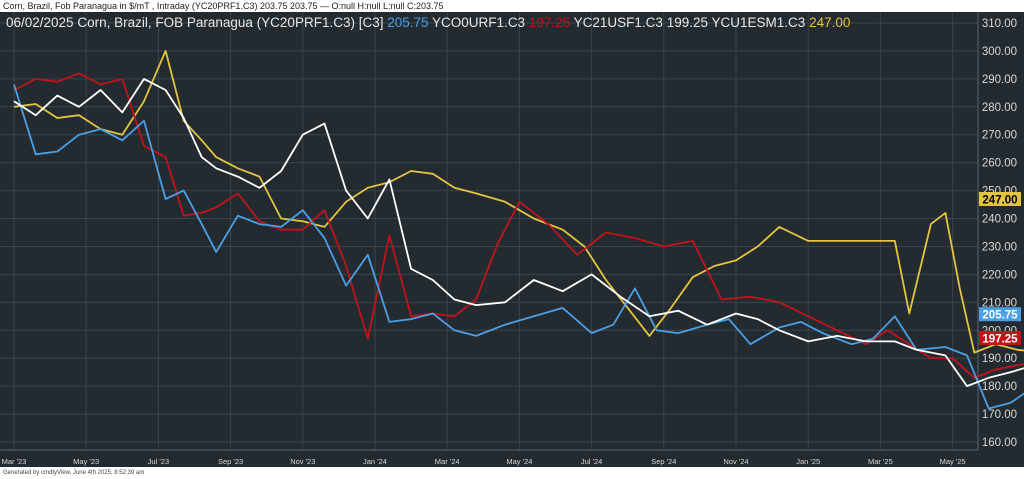 The height and width of the screenshot is (479, 1024). Describe the element at coordinates (999, 24) in the screenshot. I see `y-tick-label: 310.00` at that location.